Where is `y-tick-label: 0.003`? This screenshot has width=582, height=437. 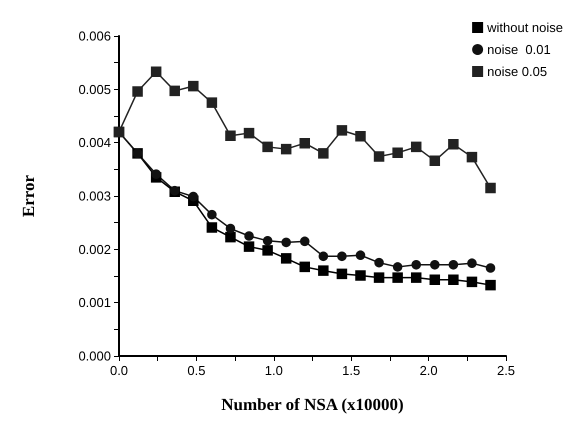 y-tick-label: 0.003 is located at coordinates (94, 196).